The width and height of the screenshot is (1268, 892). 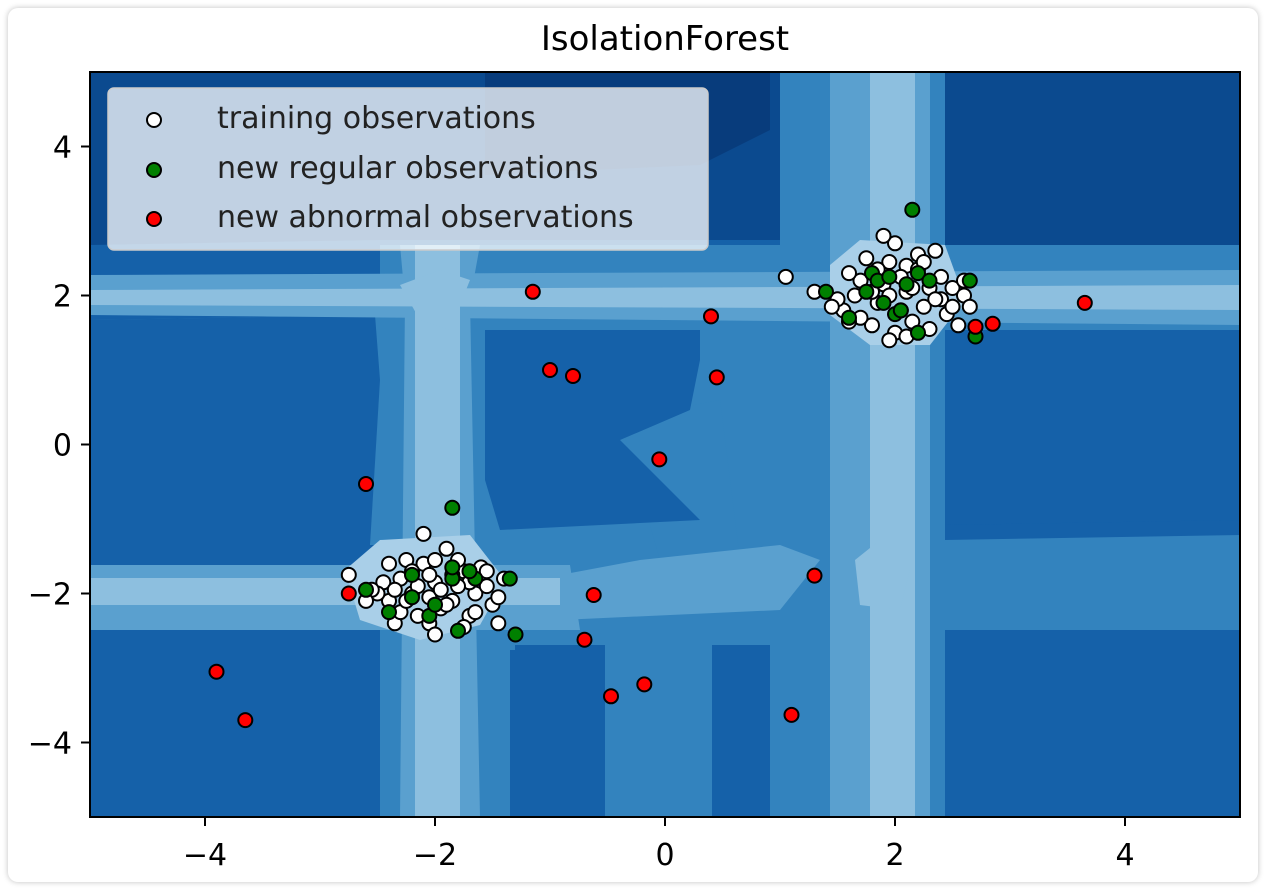 I want to click on y-tick-label: 2, so click(x=62, y=297).